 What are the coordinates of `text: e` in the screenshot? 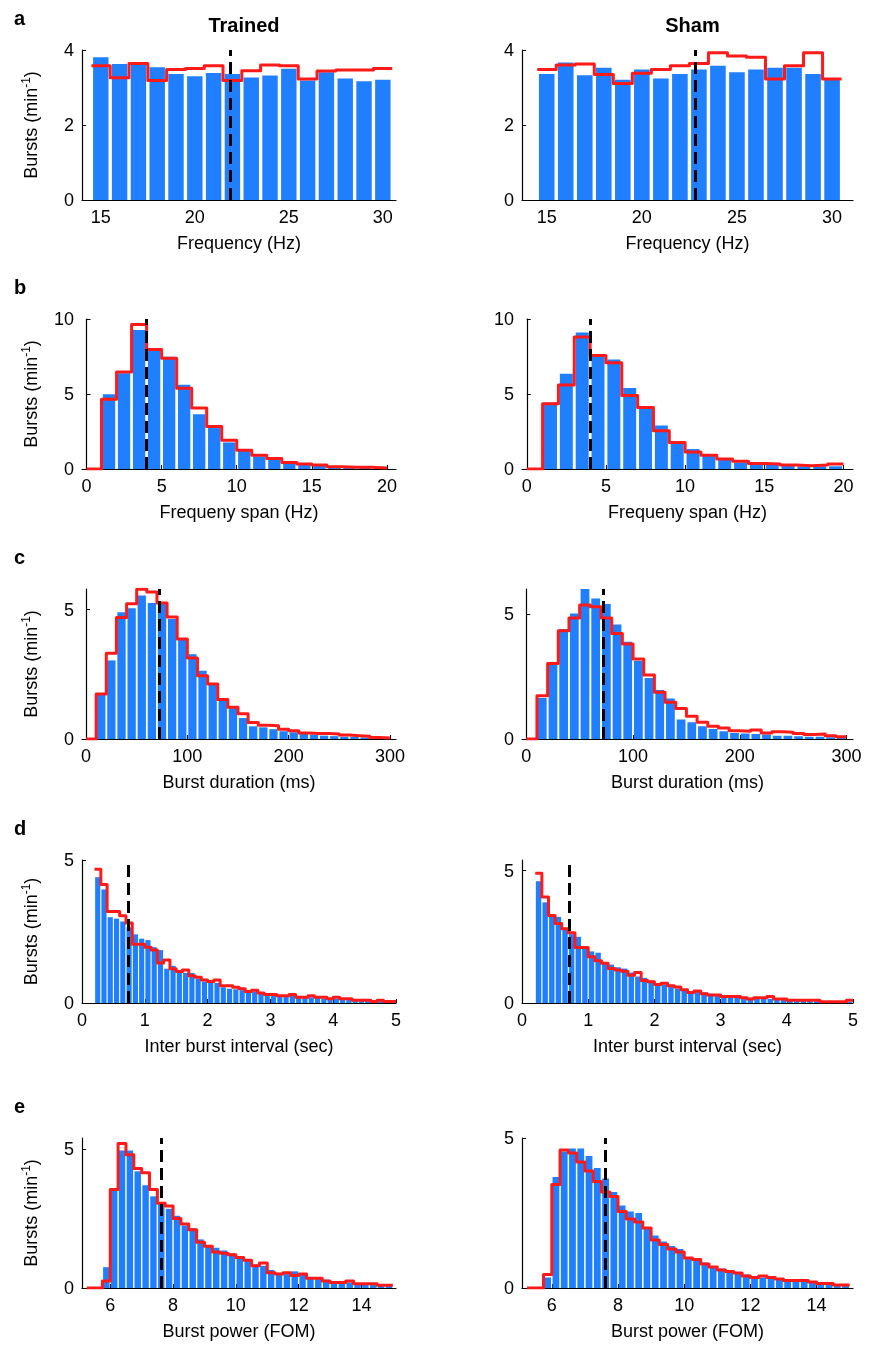 It's located at (20, 1106).